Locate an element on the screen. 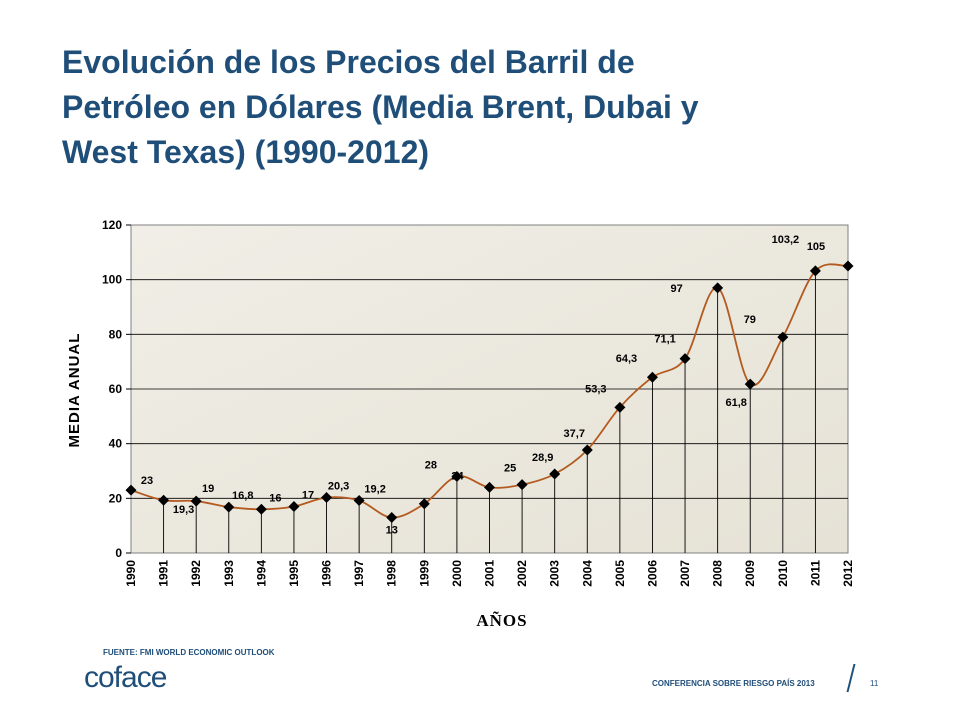  data-label: 17 is located at coordinates (308, 496).